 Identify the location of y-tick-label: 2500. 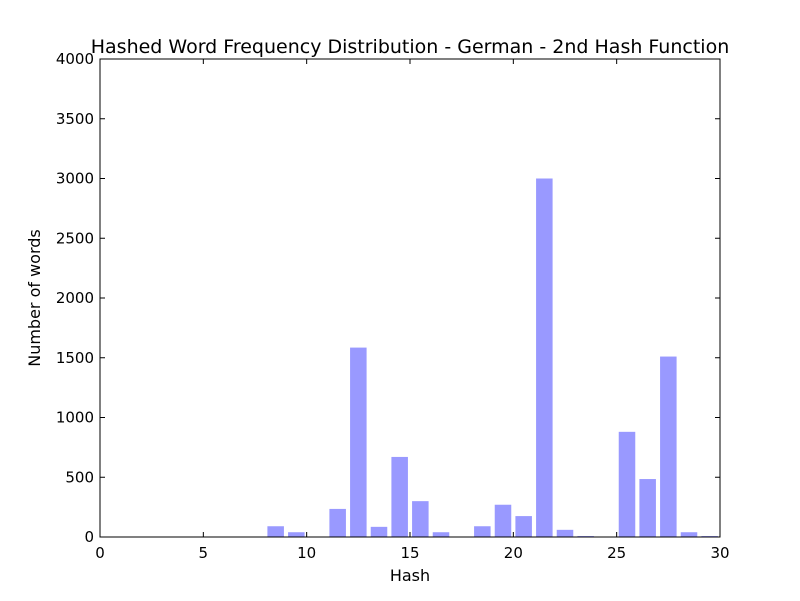
(75, 238).